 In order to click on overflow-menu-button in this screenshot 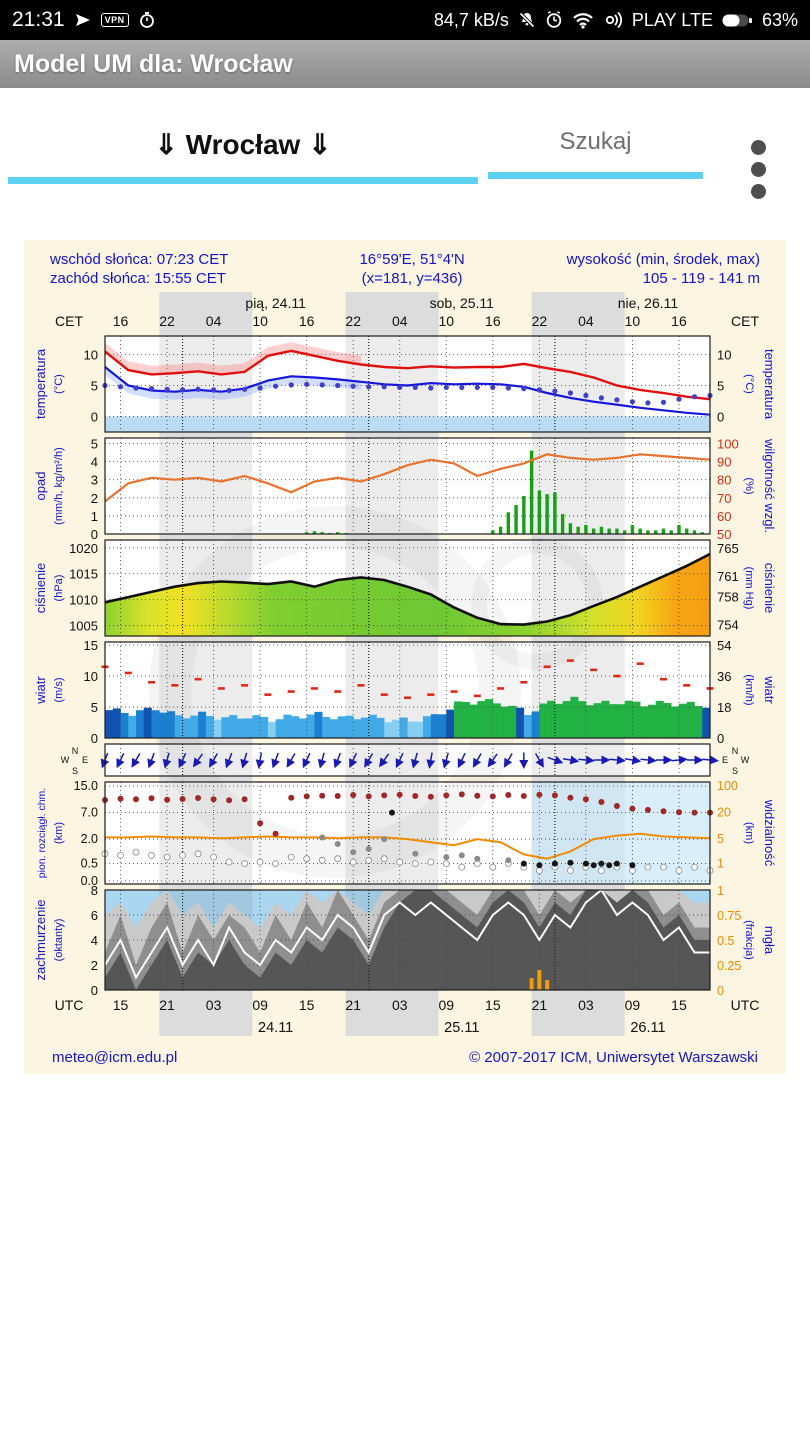, I will do `click(758, 169)`.